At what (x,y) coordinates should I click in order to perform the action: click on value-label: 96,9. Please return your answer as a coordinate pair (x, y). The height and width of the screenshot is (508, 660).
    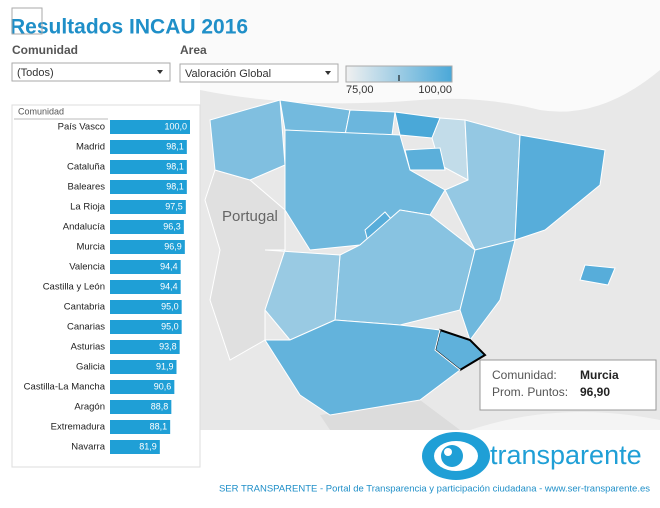
    Looking at the image, I should click on (173, 246).